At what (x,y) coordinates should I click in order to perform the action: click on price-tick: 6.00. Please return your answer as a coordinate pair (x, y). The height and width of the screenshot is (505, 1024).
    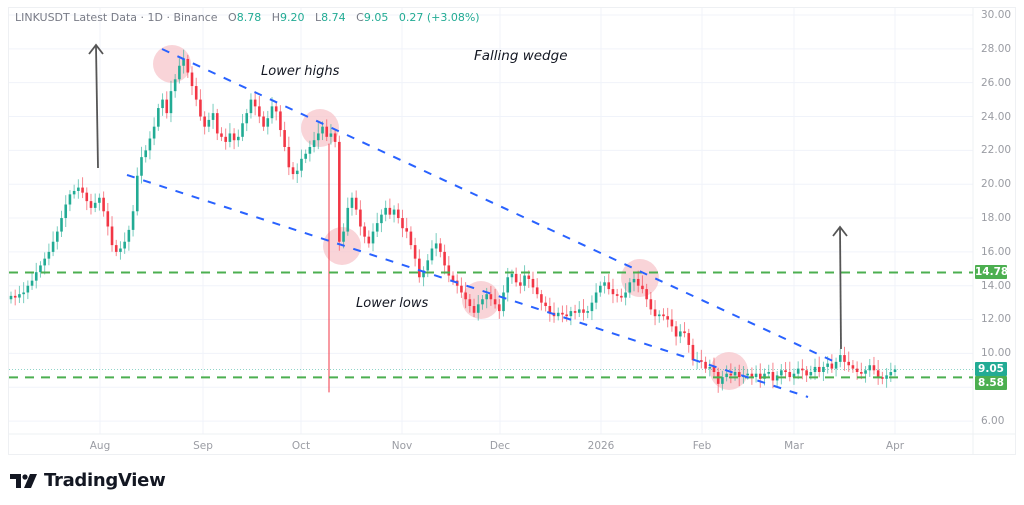
    Looking at the image, I should click on (993, 421).